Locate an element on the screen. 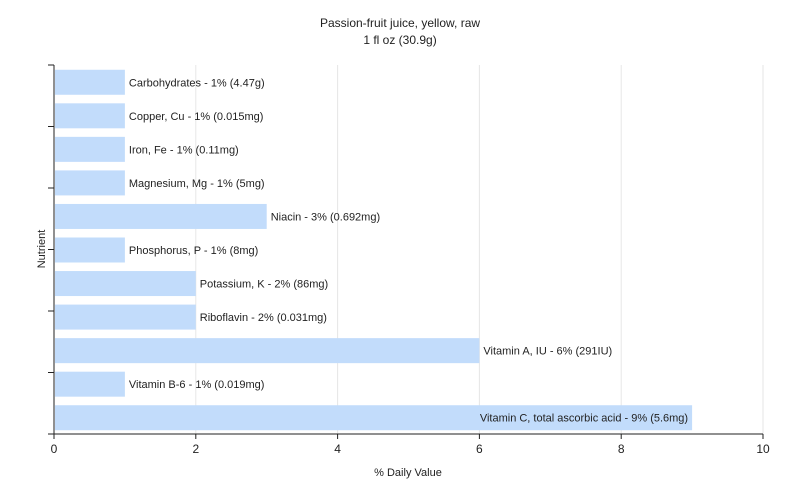 This screenshot has width=800, height=500. x-tick-label: 2 is located at coordinates (195, 449).